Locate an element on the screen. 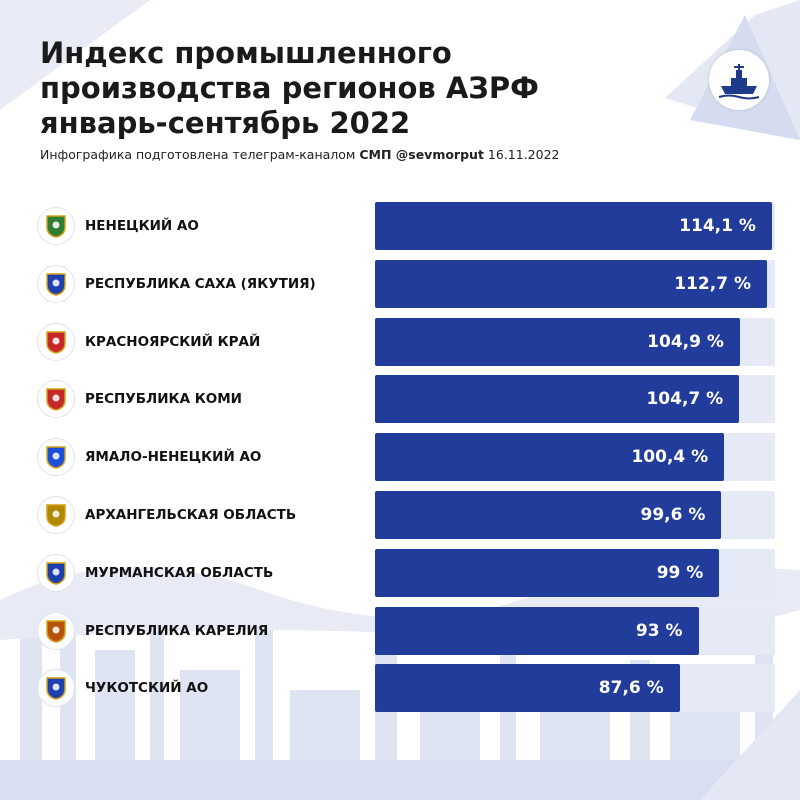 The width and height of the screenshot is (800, 800). chart-row: ЯМАЛО-НЕНЕЦКИЙ АО 100,4 % is located at coordinates (400, 457).